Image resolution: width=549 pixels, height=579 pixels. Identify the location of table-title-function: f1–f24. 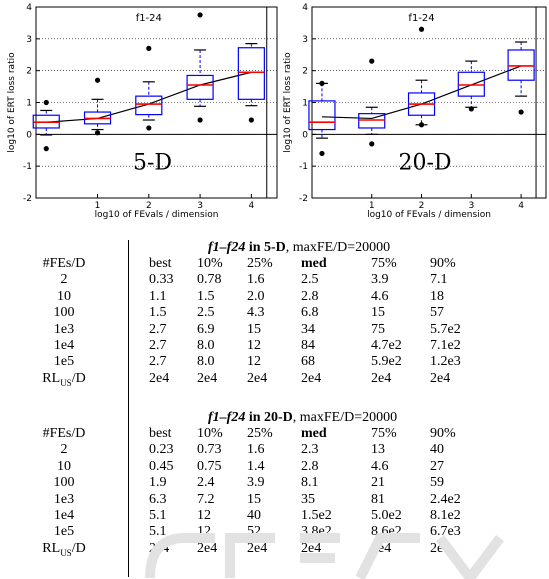
(227, 247).